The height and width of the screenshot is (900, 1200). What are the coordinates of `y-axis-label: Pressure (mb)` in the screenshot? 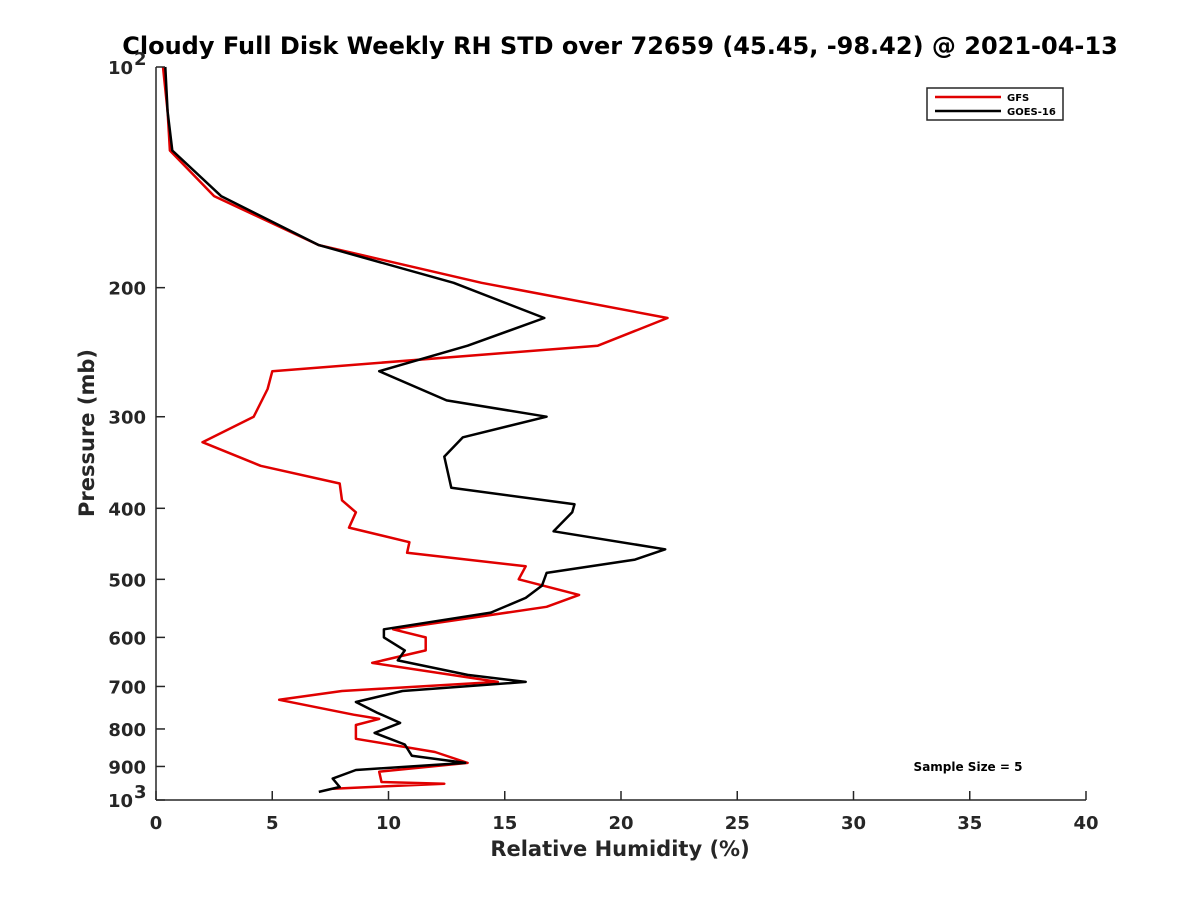 It's located at (87, 433).